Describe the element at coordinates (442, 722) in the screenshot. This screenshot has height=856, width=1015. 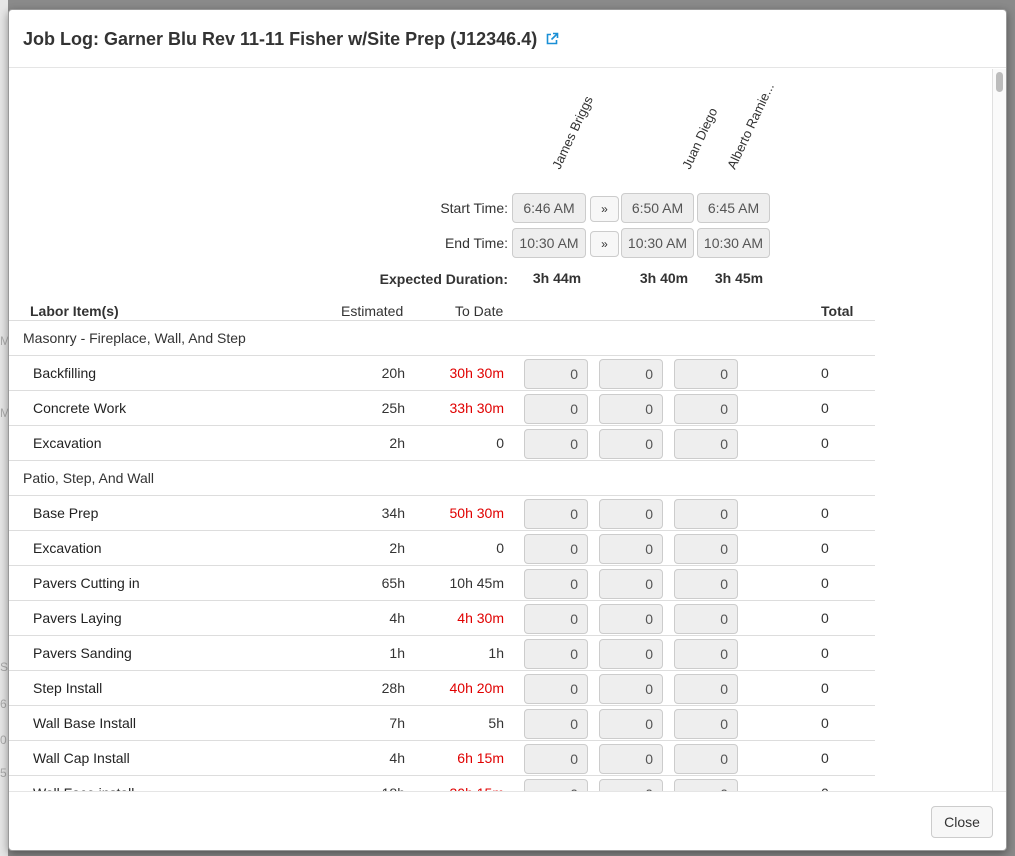
I see `table-row: Wall Base Install 7h 5h 0 0 0 0` at that location.